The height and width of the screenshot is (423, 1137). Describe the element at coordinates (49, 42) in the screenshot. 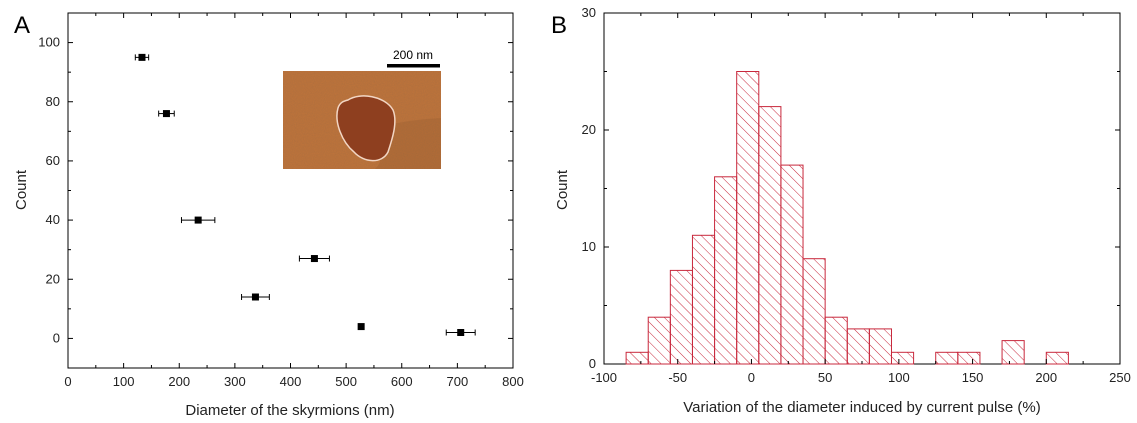

I see `a-ytick-label: 100` at that location.